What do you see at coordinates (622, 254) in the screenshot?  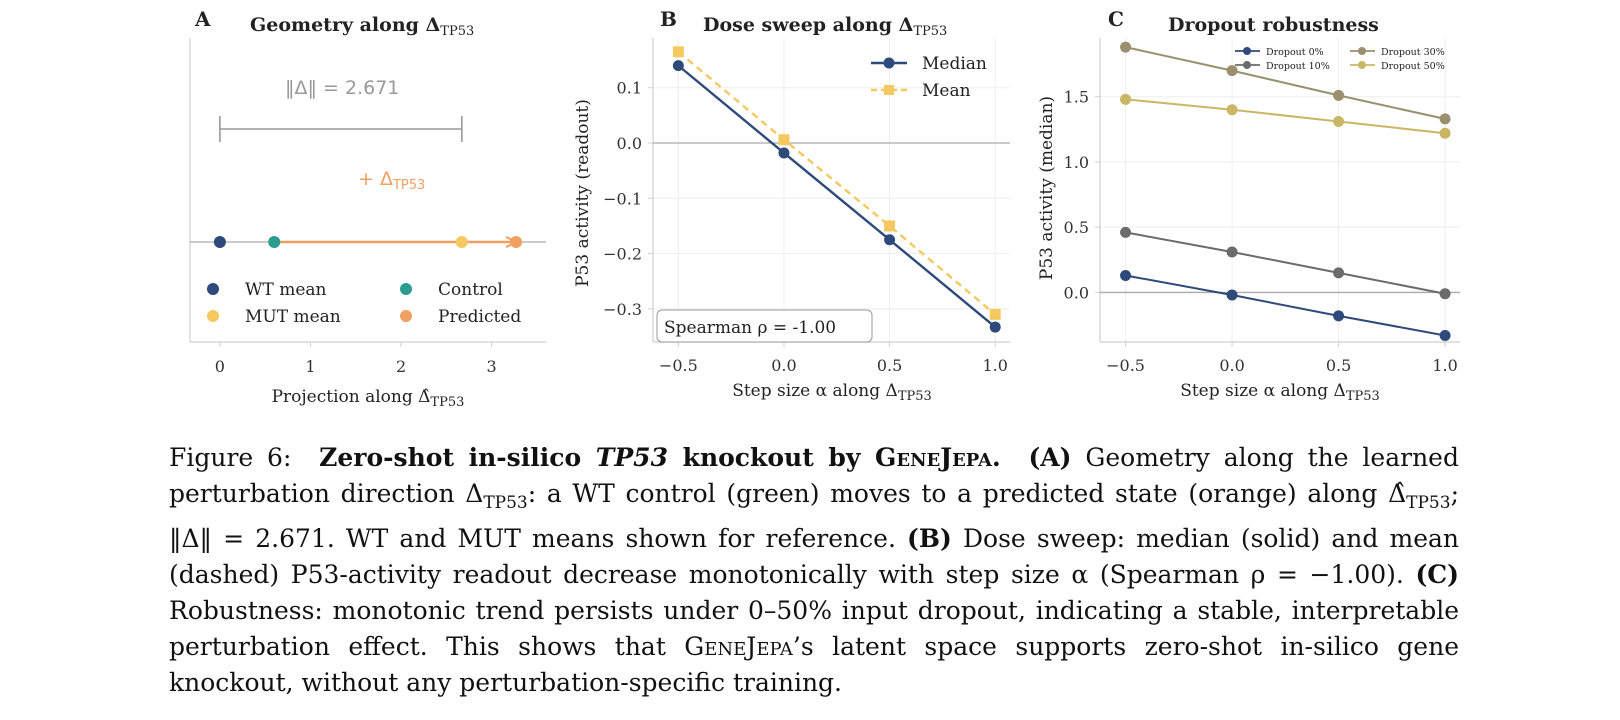 I see `ytick-label: −0.2` at bounding box center [622, 254].